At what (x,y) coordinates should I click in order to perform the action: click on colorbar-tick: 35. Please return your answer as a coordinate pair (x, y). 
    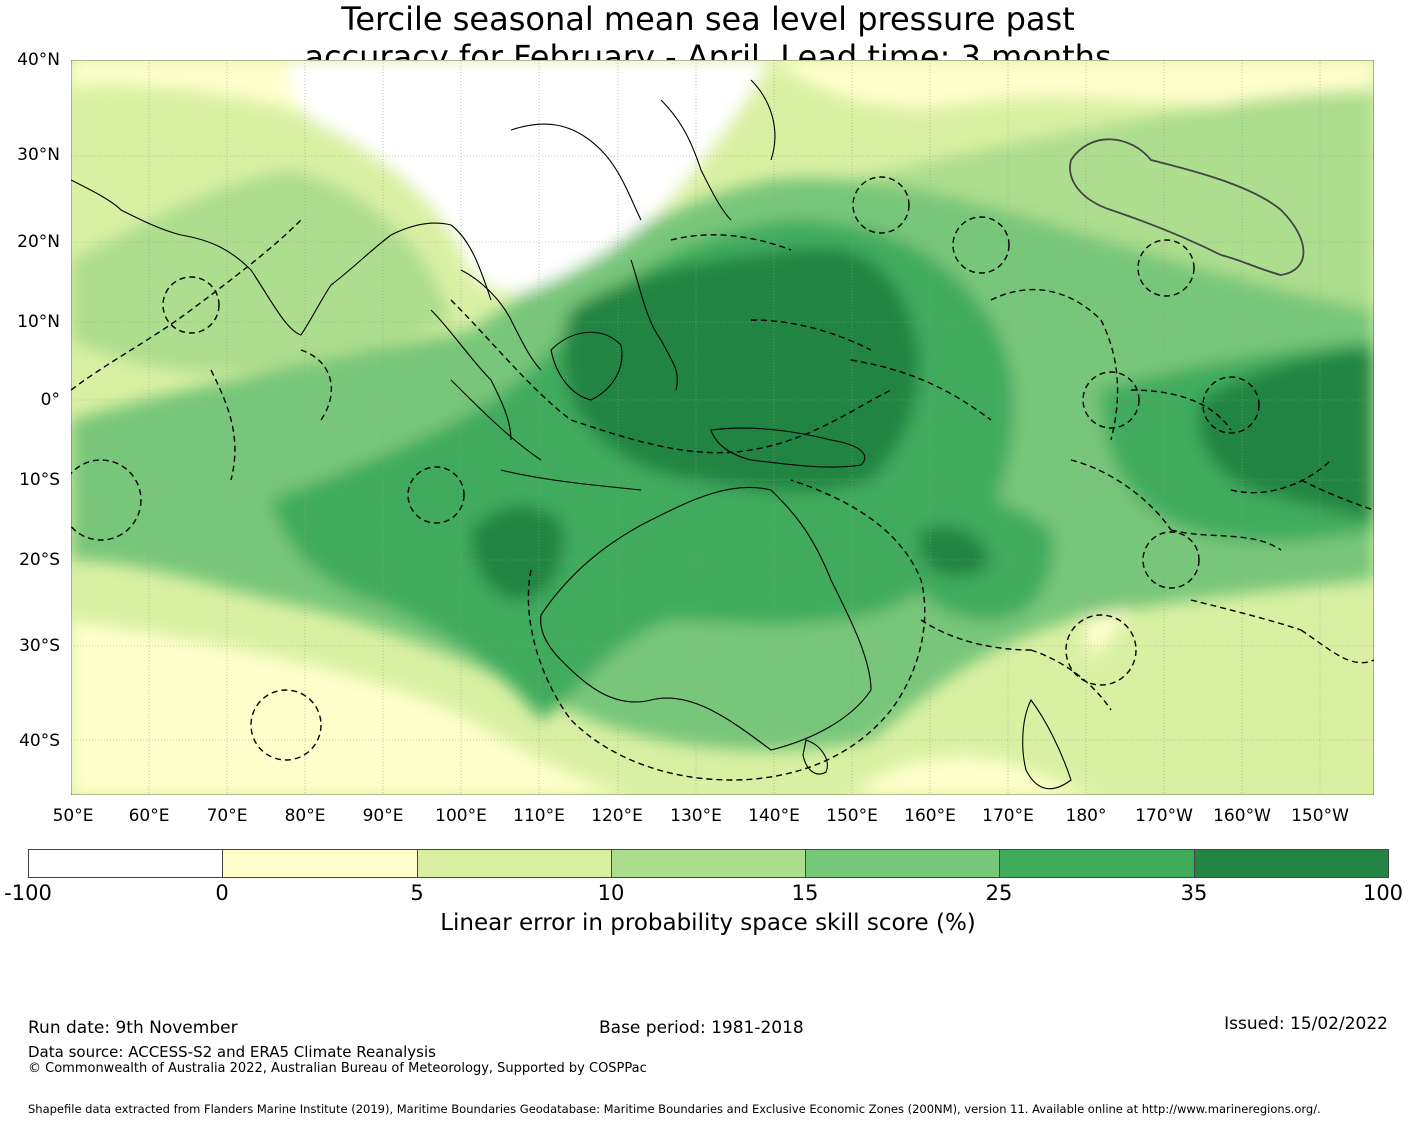
    Looking at the image, I should click on (1194, 893).